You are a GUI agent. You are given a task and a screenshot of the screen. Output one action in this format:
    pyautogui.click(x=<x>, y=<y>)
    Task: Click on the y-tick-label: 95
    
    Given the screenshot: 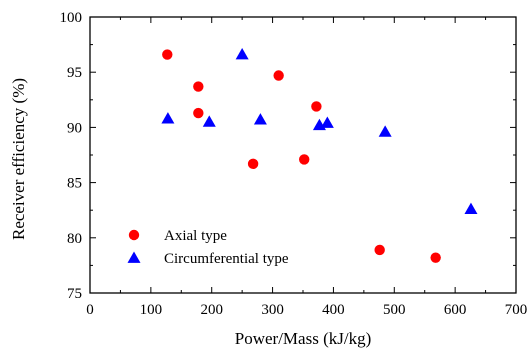 What is the action you would take?
    pyautogui.click(x=74, y=73)
    